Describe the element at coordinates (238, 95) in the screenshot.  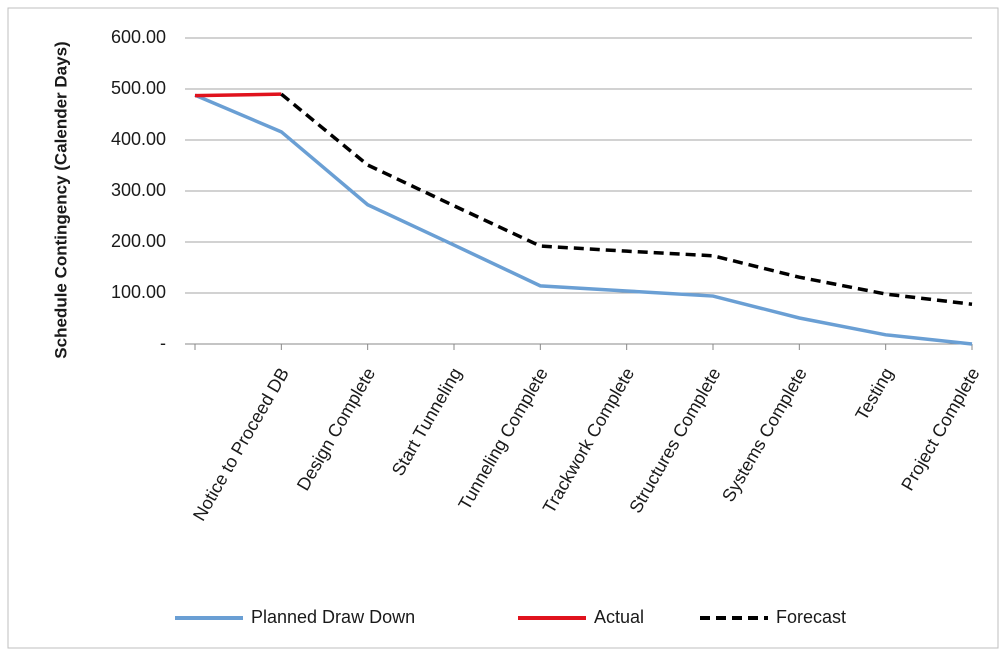
I see `series-line` at that location.